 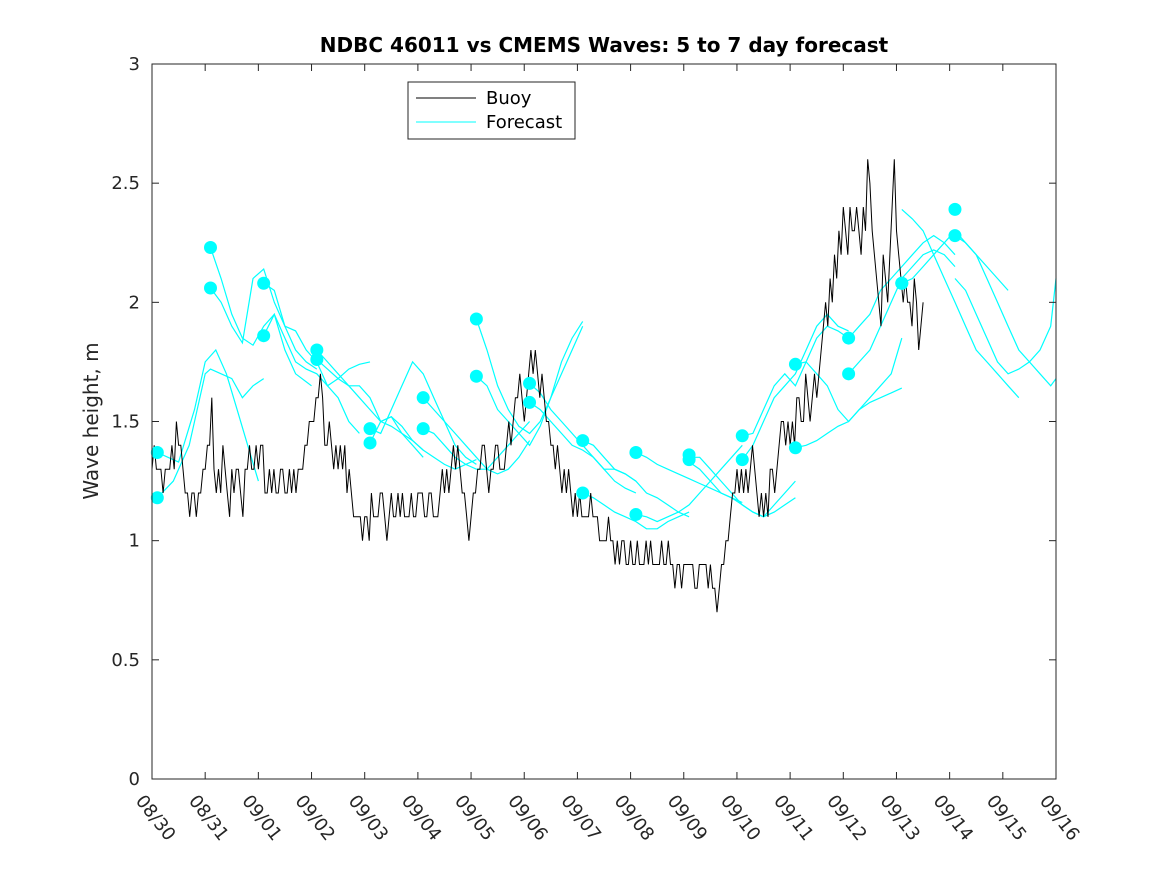 I want to click on x-tick-label: 09/02, so click(x=315, y=818).